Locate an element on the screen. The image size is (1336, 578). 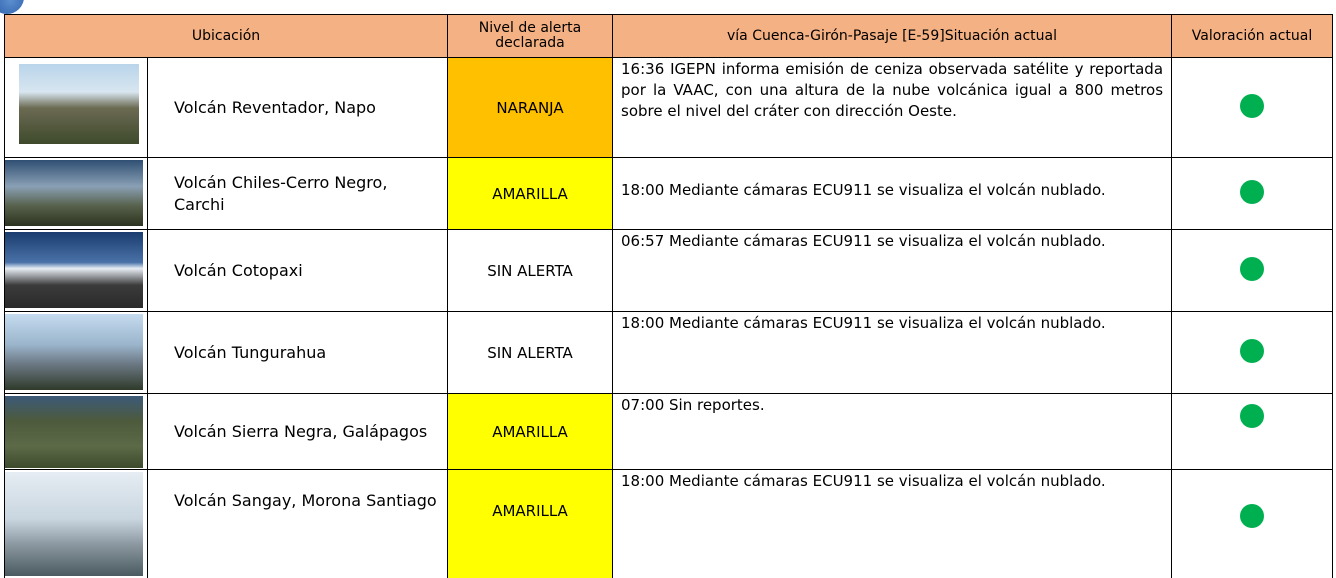
name-cell: Volcán Sangay, Morona Santiago is located at coordinates (297, 523).